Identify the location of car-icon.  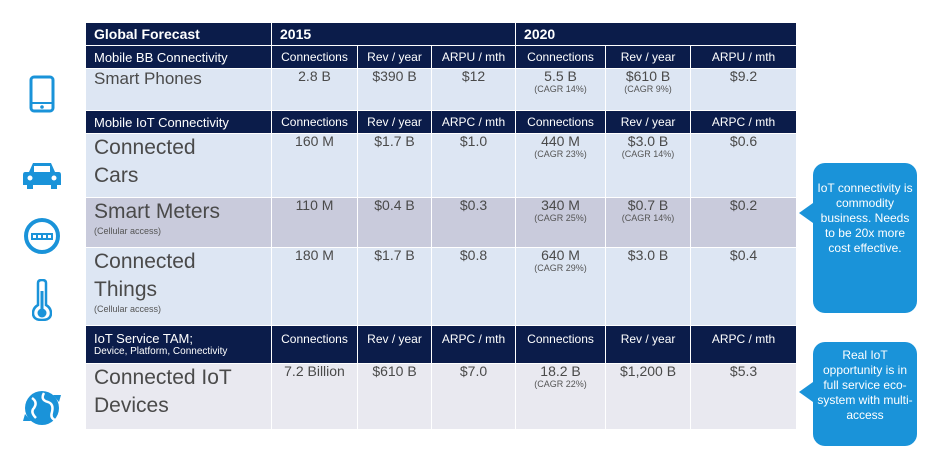
(42, 176).